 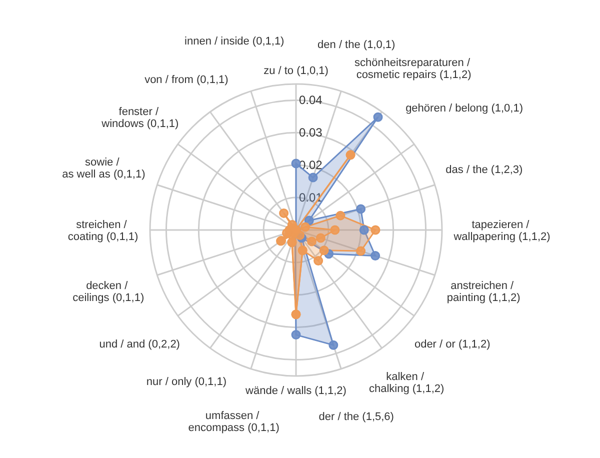 I want to click on spoke-label: nur / only (0,1,1), so click(x=186, y=382).